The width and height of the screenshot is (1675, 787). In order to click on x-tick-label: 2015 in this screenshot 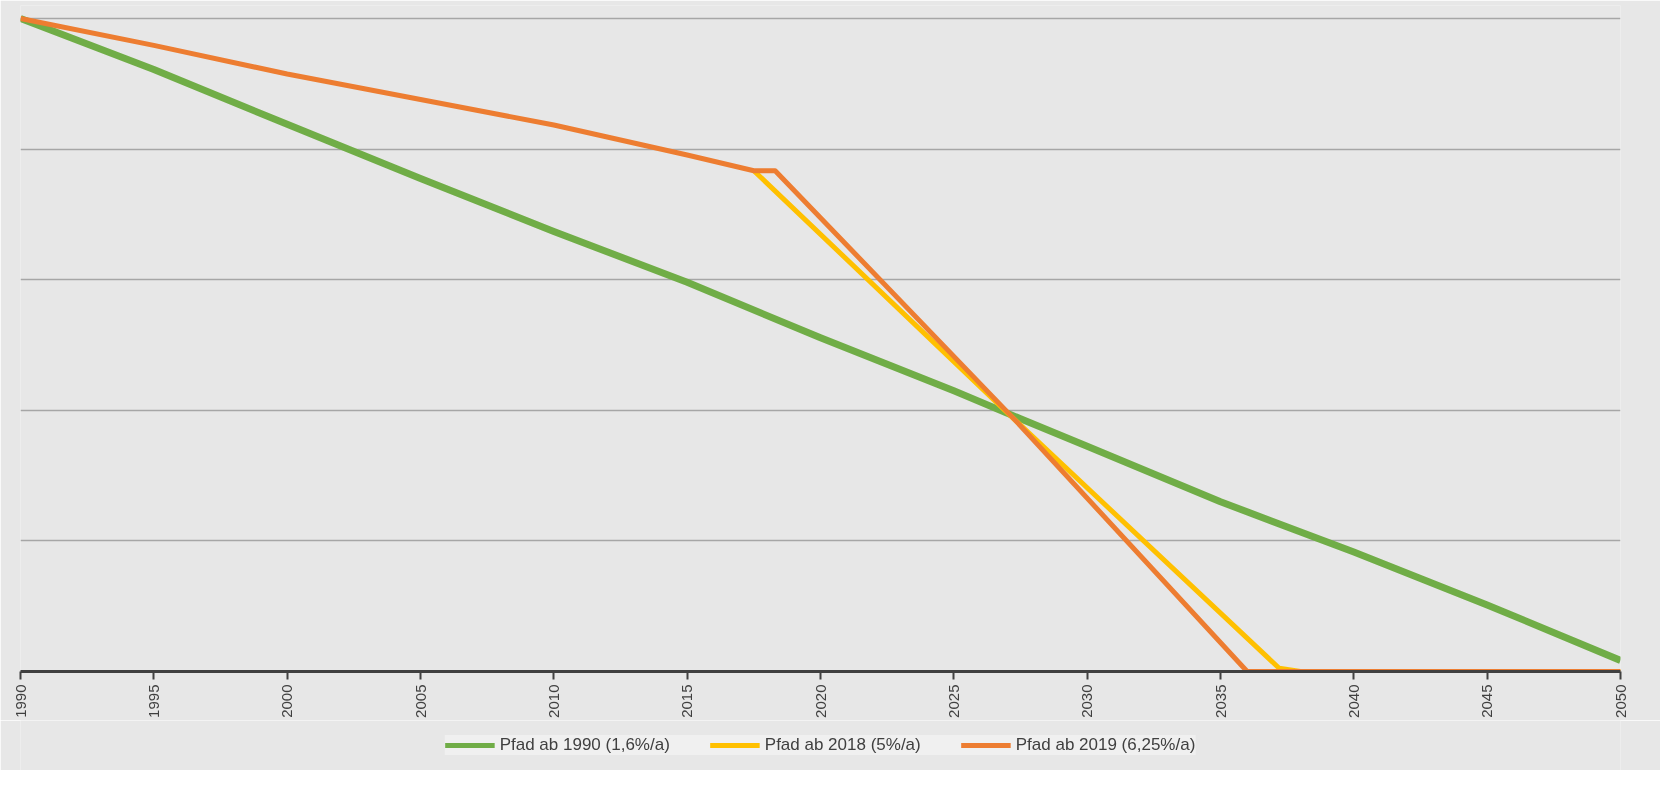, I will do `click(687, 701)`.